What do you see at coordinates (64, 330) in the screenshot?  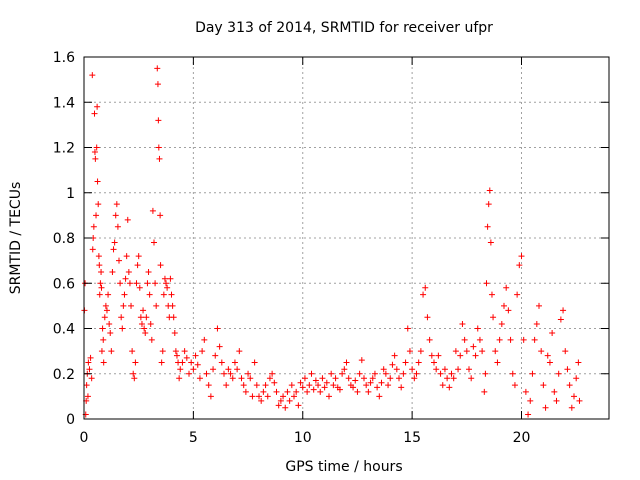 I see `y-tick-label: 0.4` at bounding box center [64, 330].